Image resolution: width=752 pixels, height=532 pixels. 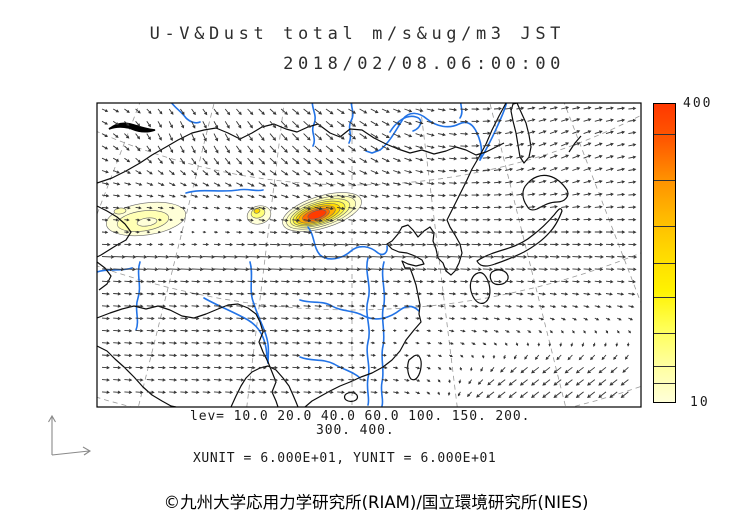 I want to click on colorbar-max-label: 400, so click(x=698, y=103).